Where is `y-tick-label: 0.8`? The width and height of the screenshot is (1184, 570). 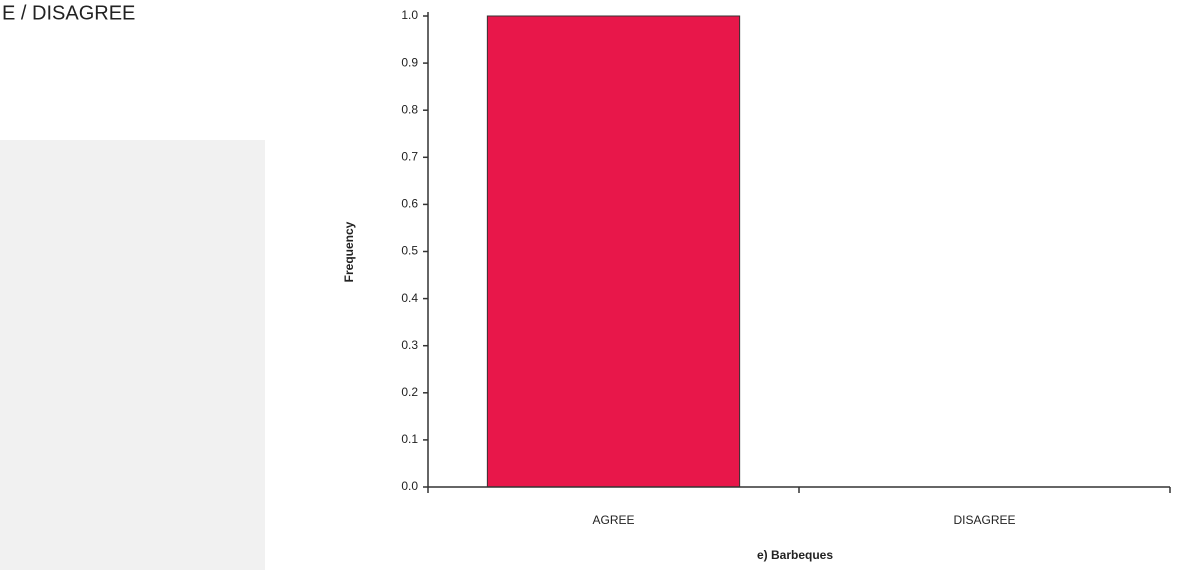
y-tick-label: 0.8 is located at coordinates (409, 109).